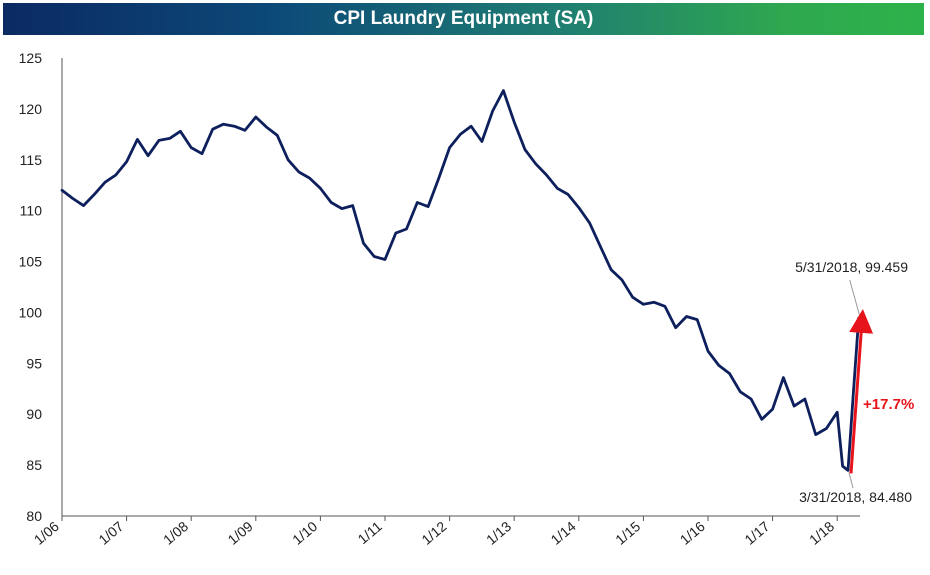 The width and height of the screenshot is (930, 575). I want to click on x-tick-label: 1/15, so click(627, 533).